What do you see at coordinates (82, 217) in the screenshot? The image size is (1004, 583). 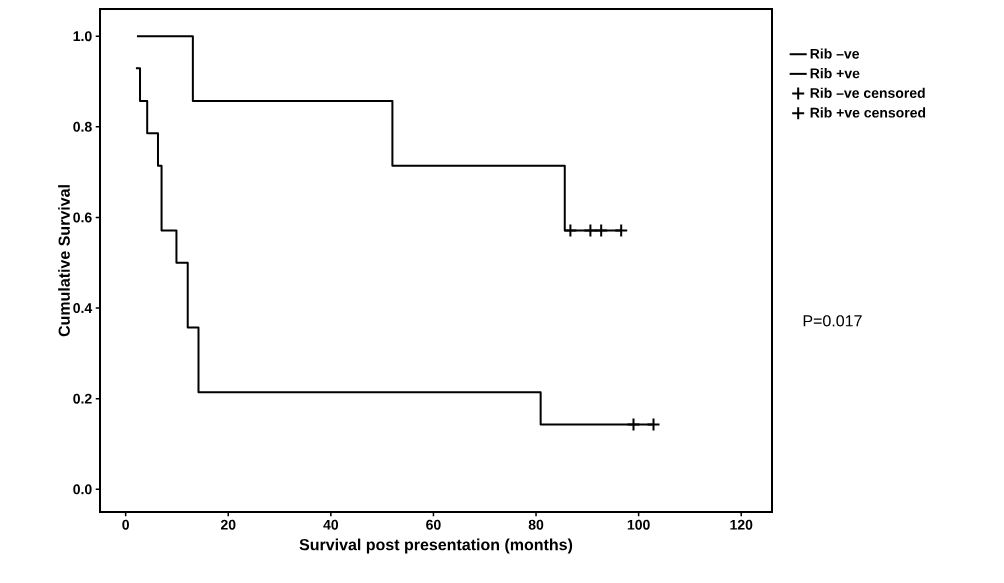 I see `y-tick-label: 0.6` at bounding box center [82, 217].